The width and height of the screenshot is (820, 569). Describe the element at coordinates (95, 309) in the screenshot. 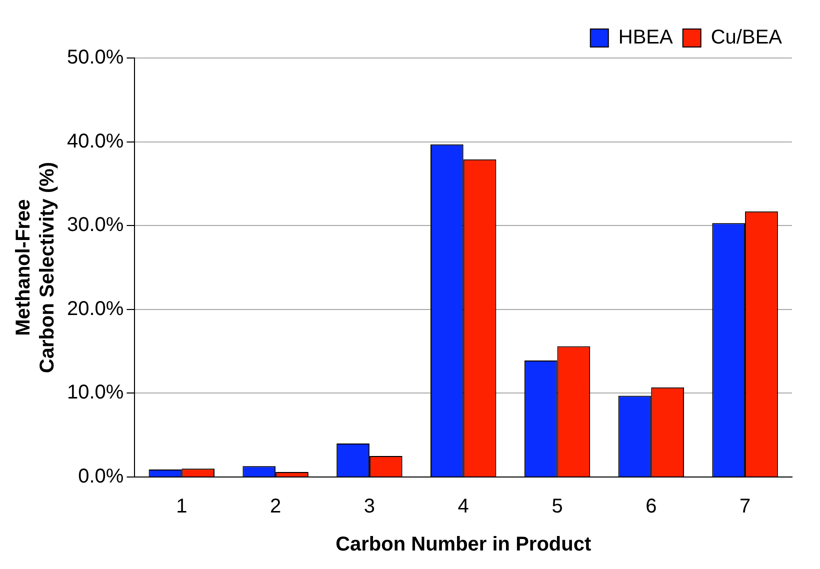

I see `y-tick-label: 20.0%` at that location.